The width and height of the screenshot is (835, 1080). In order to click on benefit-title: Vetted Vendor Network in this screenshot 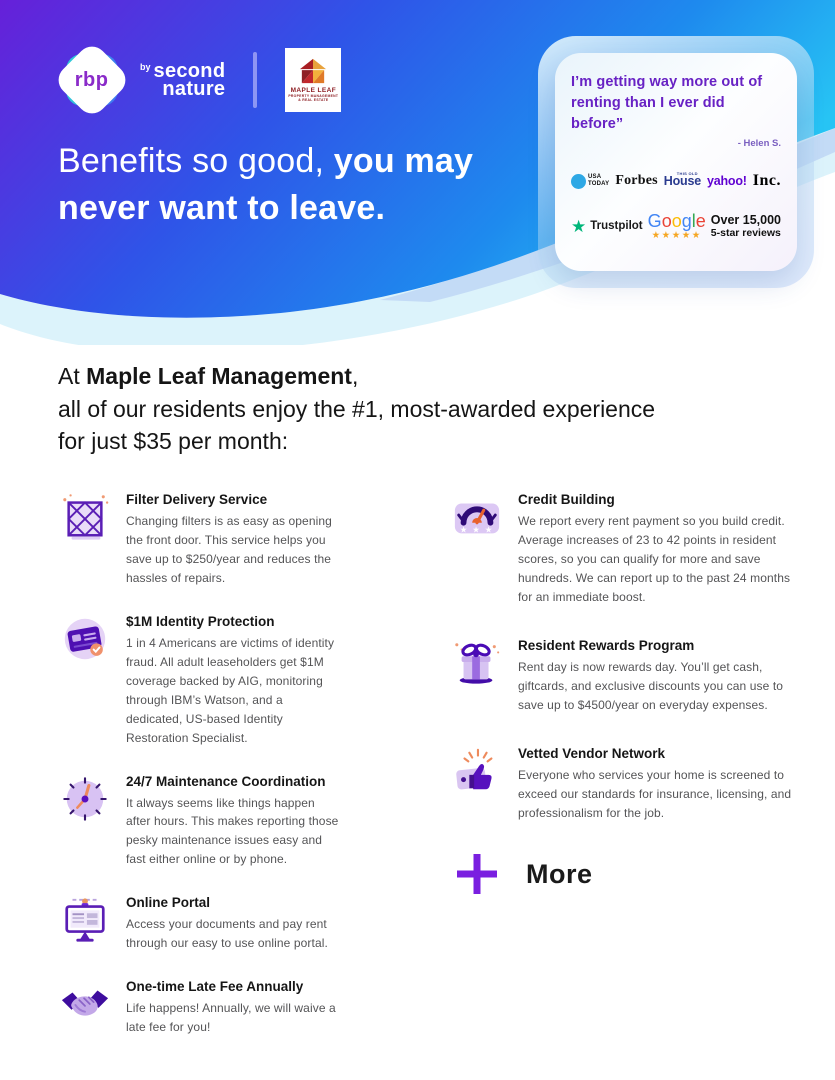, I will do `click(592, 753)`.